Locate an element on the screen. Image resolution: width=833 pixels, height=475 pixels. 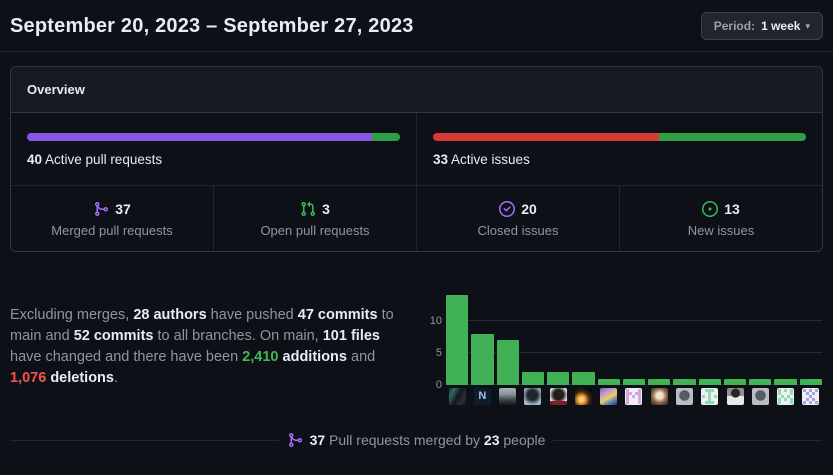
issues-progress-bar is located at coordinates (619, 137).